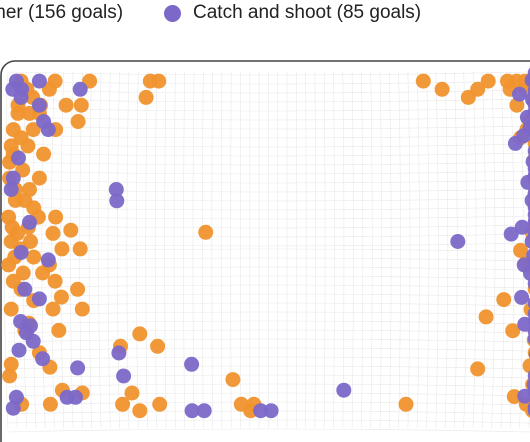 This screenshot has width=530, height=442. I want to click on legend-item-catch-and-shoot: Catch and shoot (85 goals), so click(292, 13).